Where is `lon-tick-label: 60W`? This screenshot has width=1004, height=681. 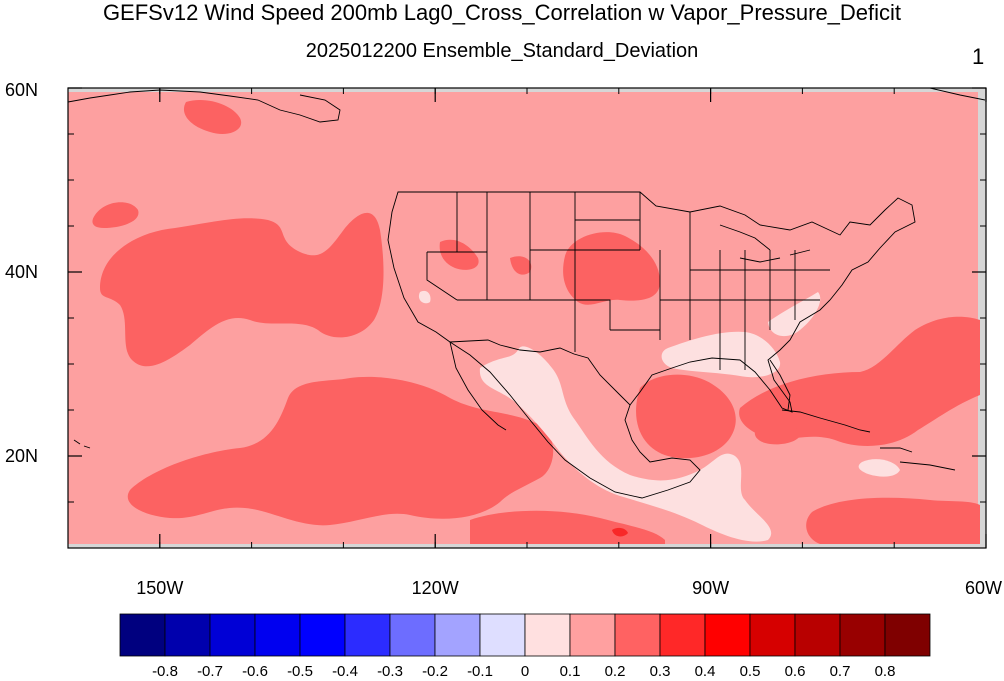
lon-tick-label: 60W is located at coordinates (983, 588).